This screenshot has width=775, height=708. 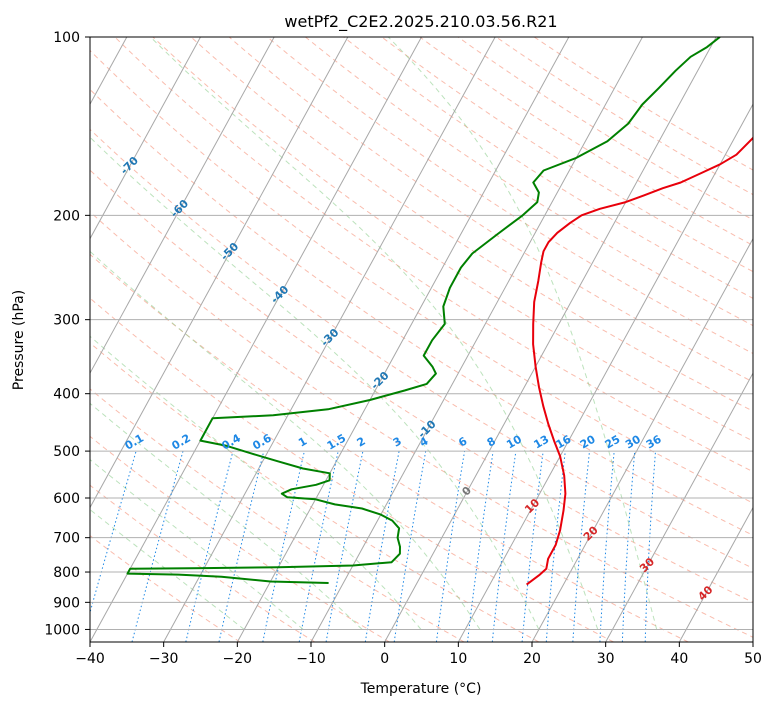 I want to click on isotherm-label: -30, so click(x=329, y=337).